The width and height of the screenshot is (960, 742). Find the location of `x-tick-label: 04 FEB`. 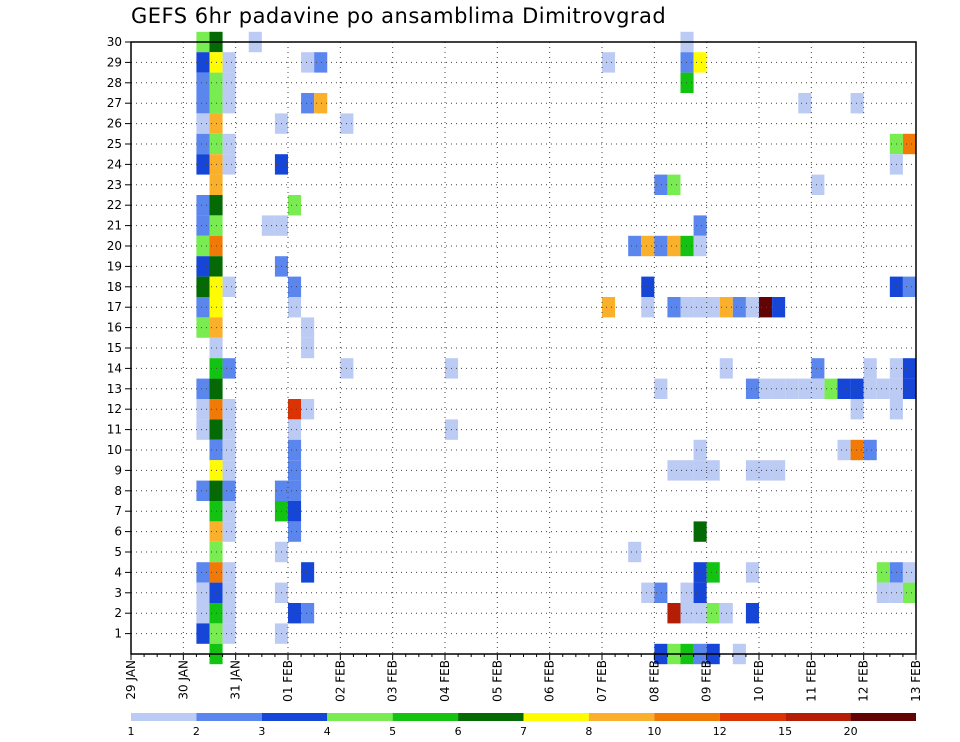

x-tick-label: 04 FEB is located at coordinates (445, 681).